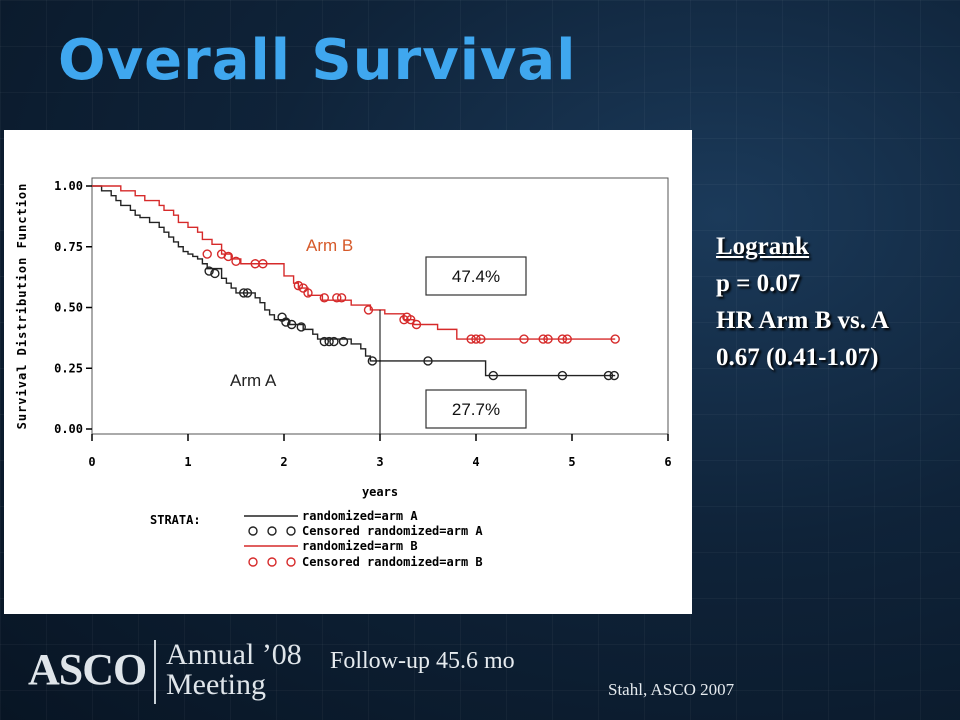 This screenshot has width=960, height=720. I want to click on legend-entry: randomized=arm B, so click(360, 546).